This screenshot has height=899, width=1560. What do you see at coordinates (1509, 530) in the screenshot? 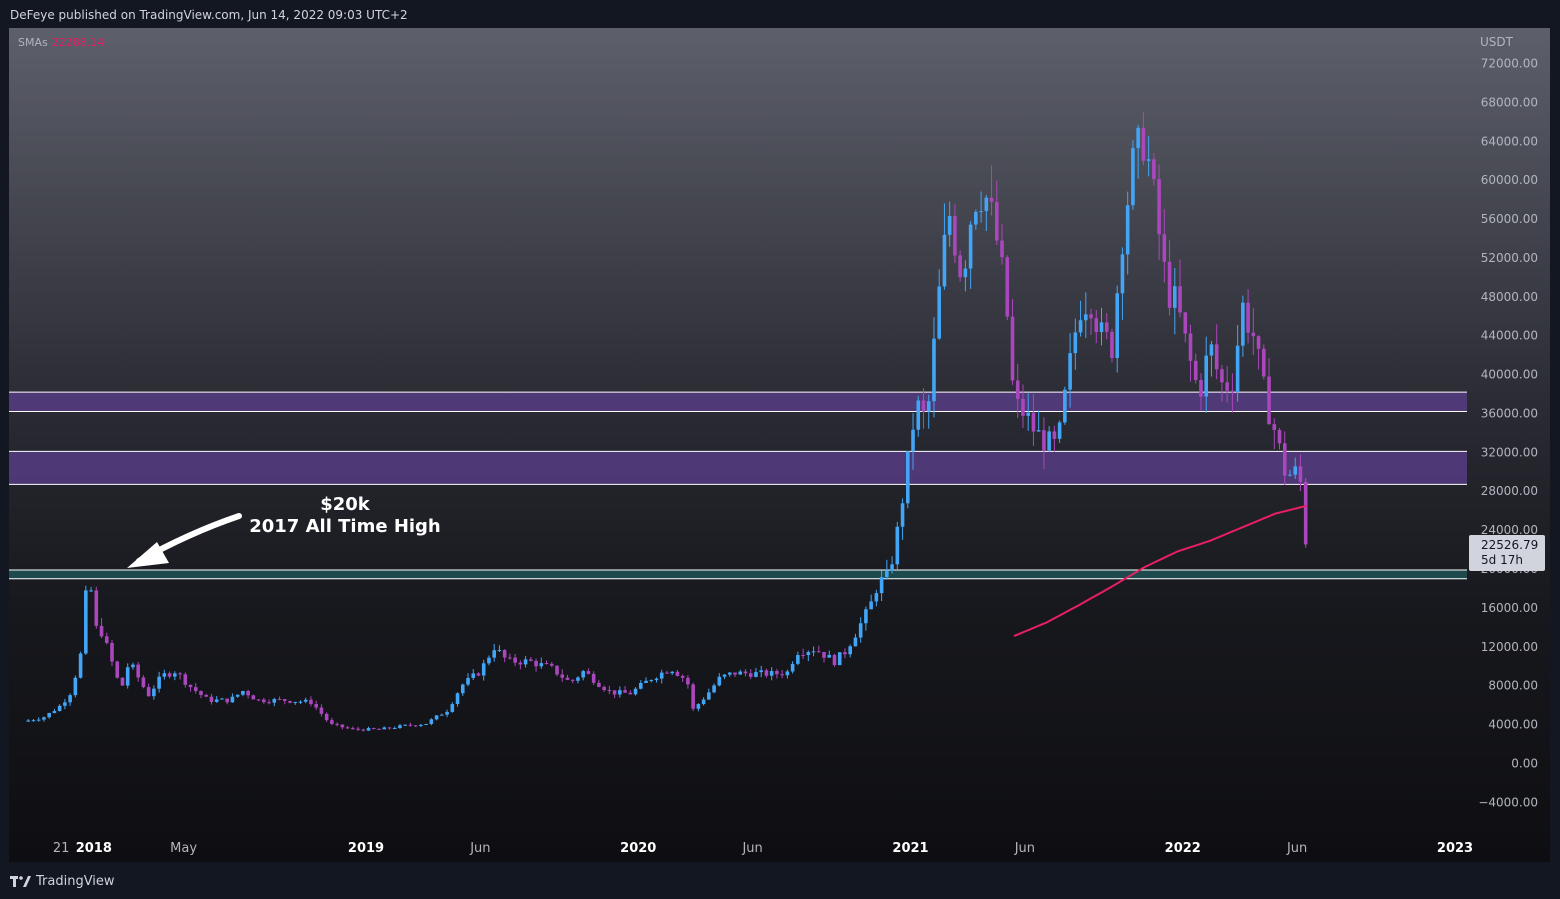
I see `y-tick-label: 24000.00` at bounding box center [1509, 530].